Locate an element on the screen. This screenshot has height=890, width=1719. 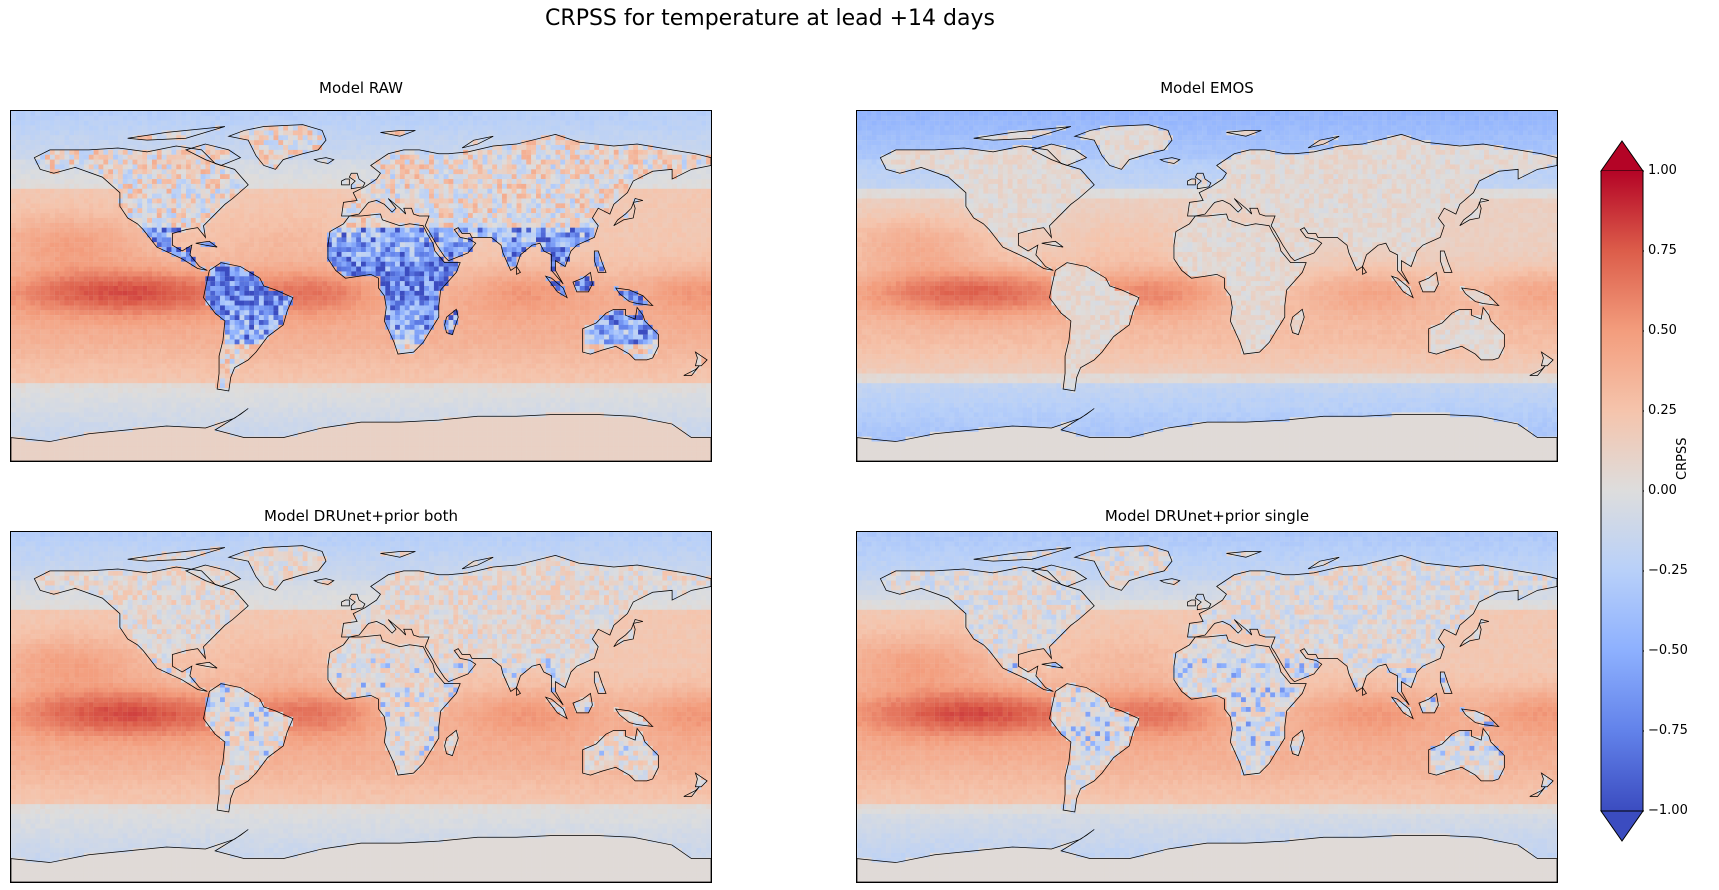
colorbar is located at coordinates (1622, 491).